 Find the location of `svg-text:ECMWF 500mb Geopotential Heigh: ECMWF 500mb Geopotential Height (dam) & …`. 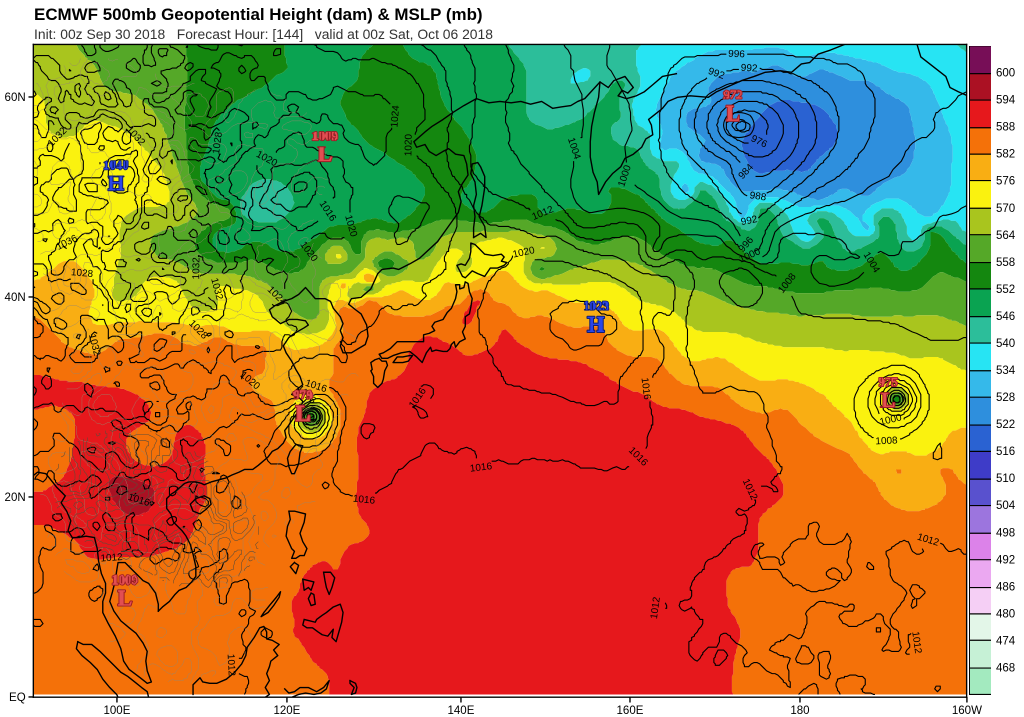

svg-text:ECMWF 500mb Geopotential Heigh: ECMWF 500mb Geopotential Height (dam) & … is located at coordinates (258, 14).